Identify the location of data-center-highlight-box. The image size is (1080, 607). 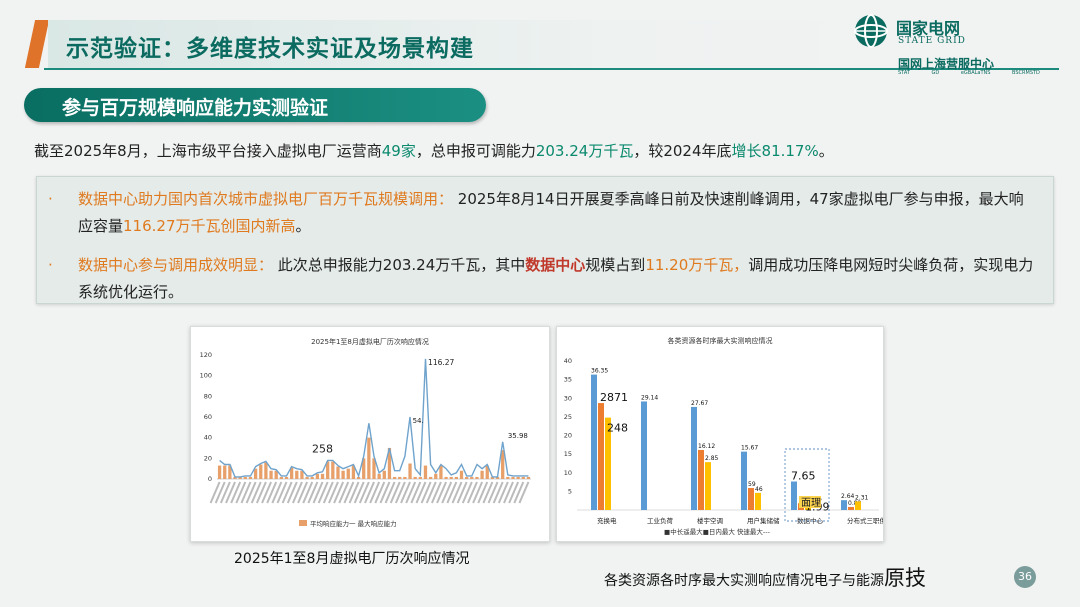
(807, 485).